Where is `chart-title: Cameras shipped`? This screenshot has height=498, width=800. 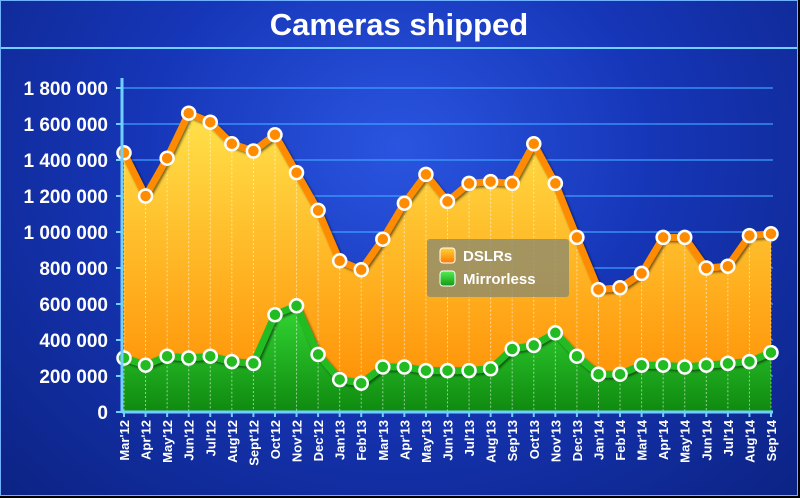 chart-title: Cameras shipped is located at coordinates (399, 24).